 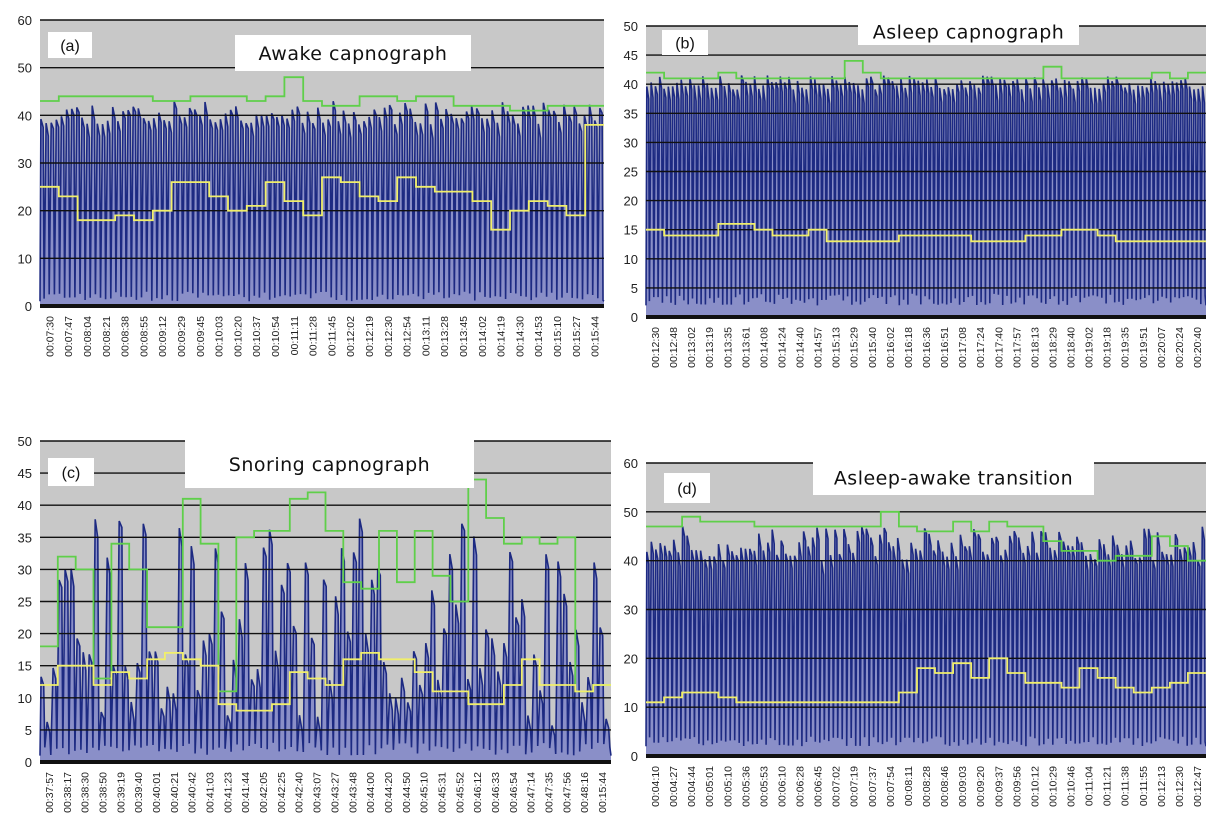 I want to click on panel-label-box, so click(x=685, y=42).